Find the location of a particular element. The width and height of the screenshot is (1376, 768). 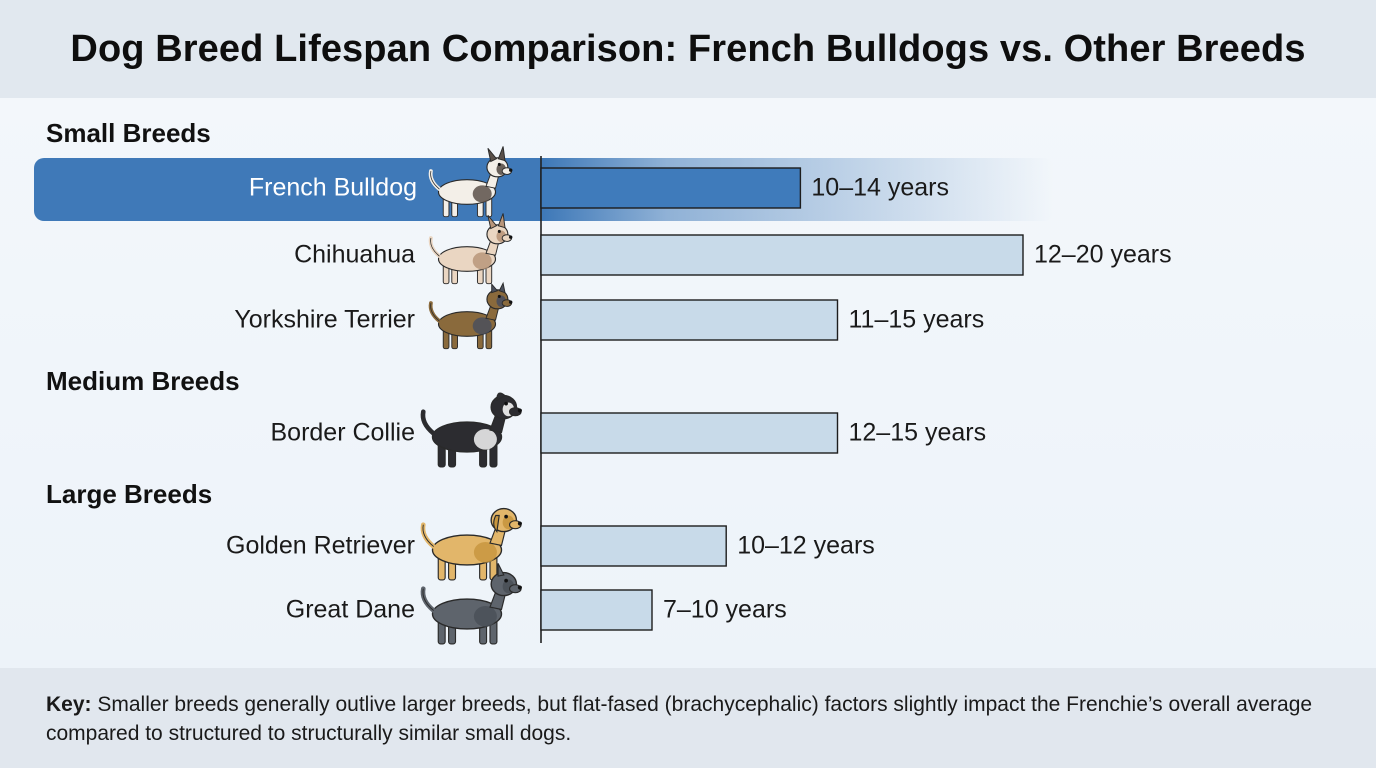

chihuahua-icon is located at coordinates (470, 249).